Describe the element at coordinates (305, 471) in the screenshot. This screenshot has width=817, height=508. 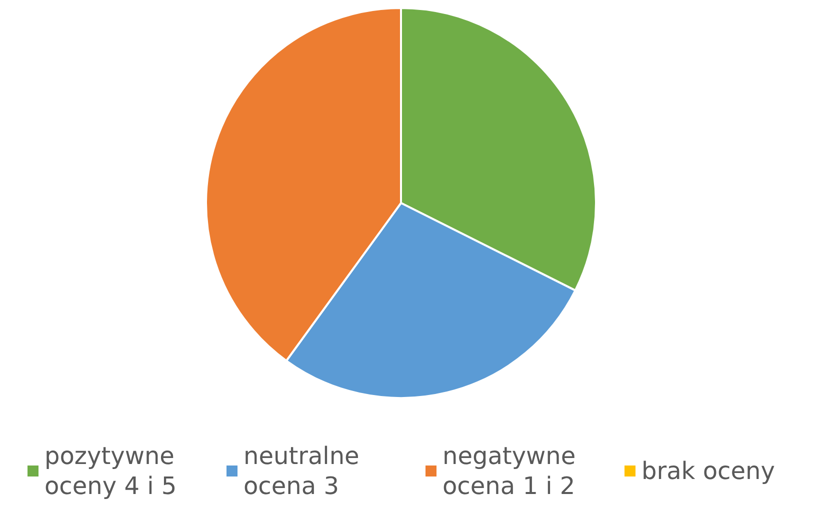
I see `legend-label: neutralne ocena 3` at that location.